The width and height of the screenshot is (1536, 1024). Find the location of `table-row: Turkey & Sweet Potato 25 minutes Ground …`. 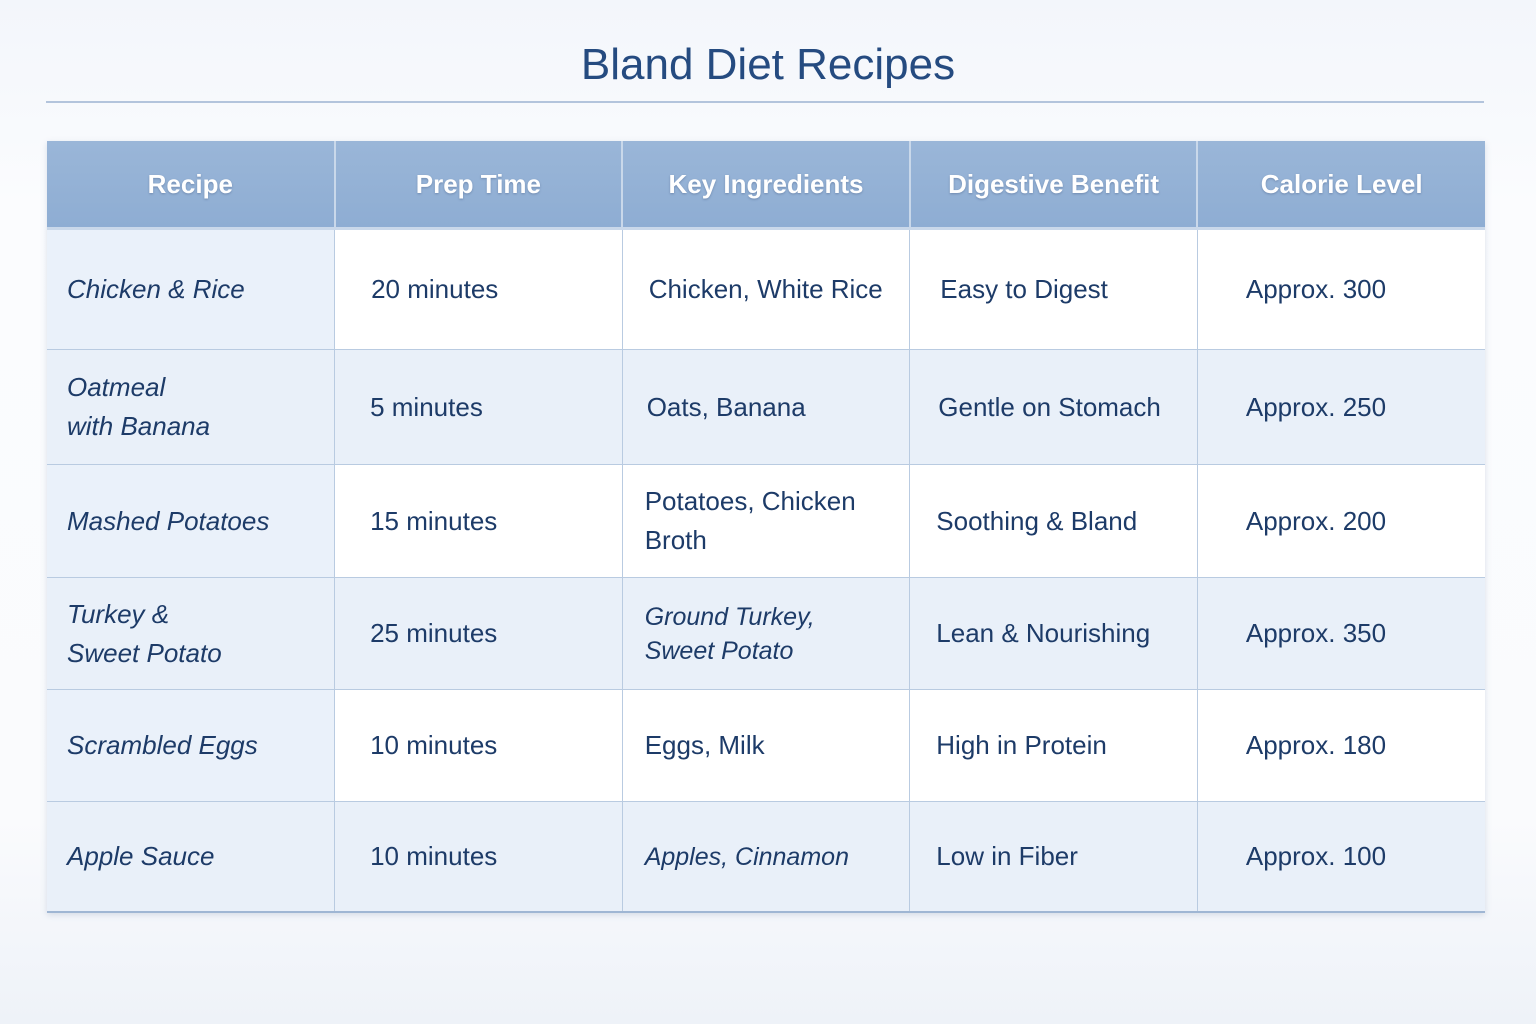

table-row: Turkey & Sweet Potato 25 minutes Ground … is located at coordinates (766, 633).